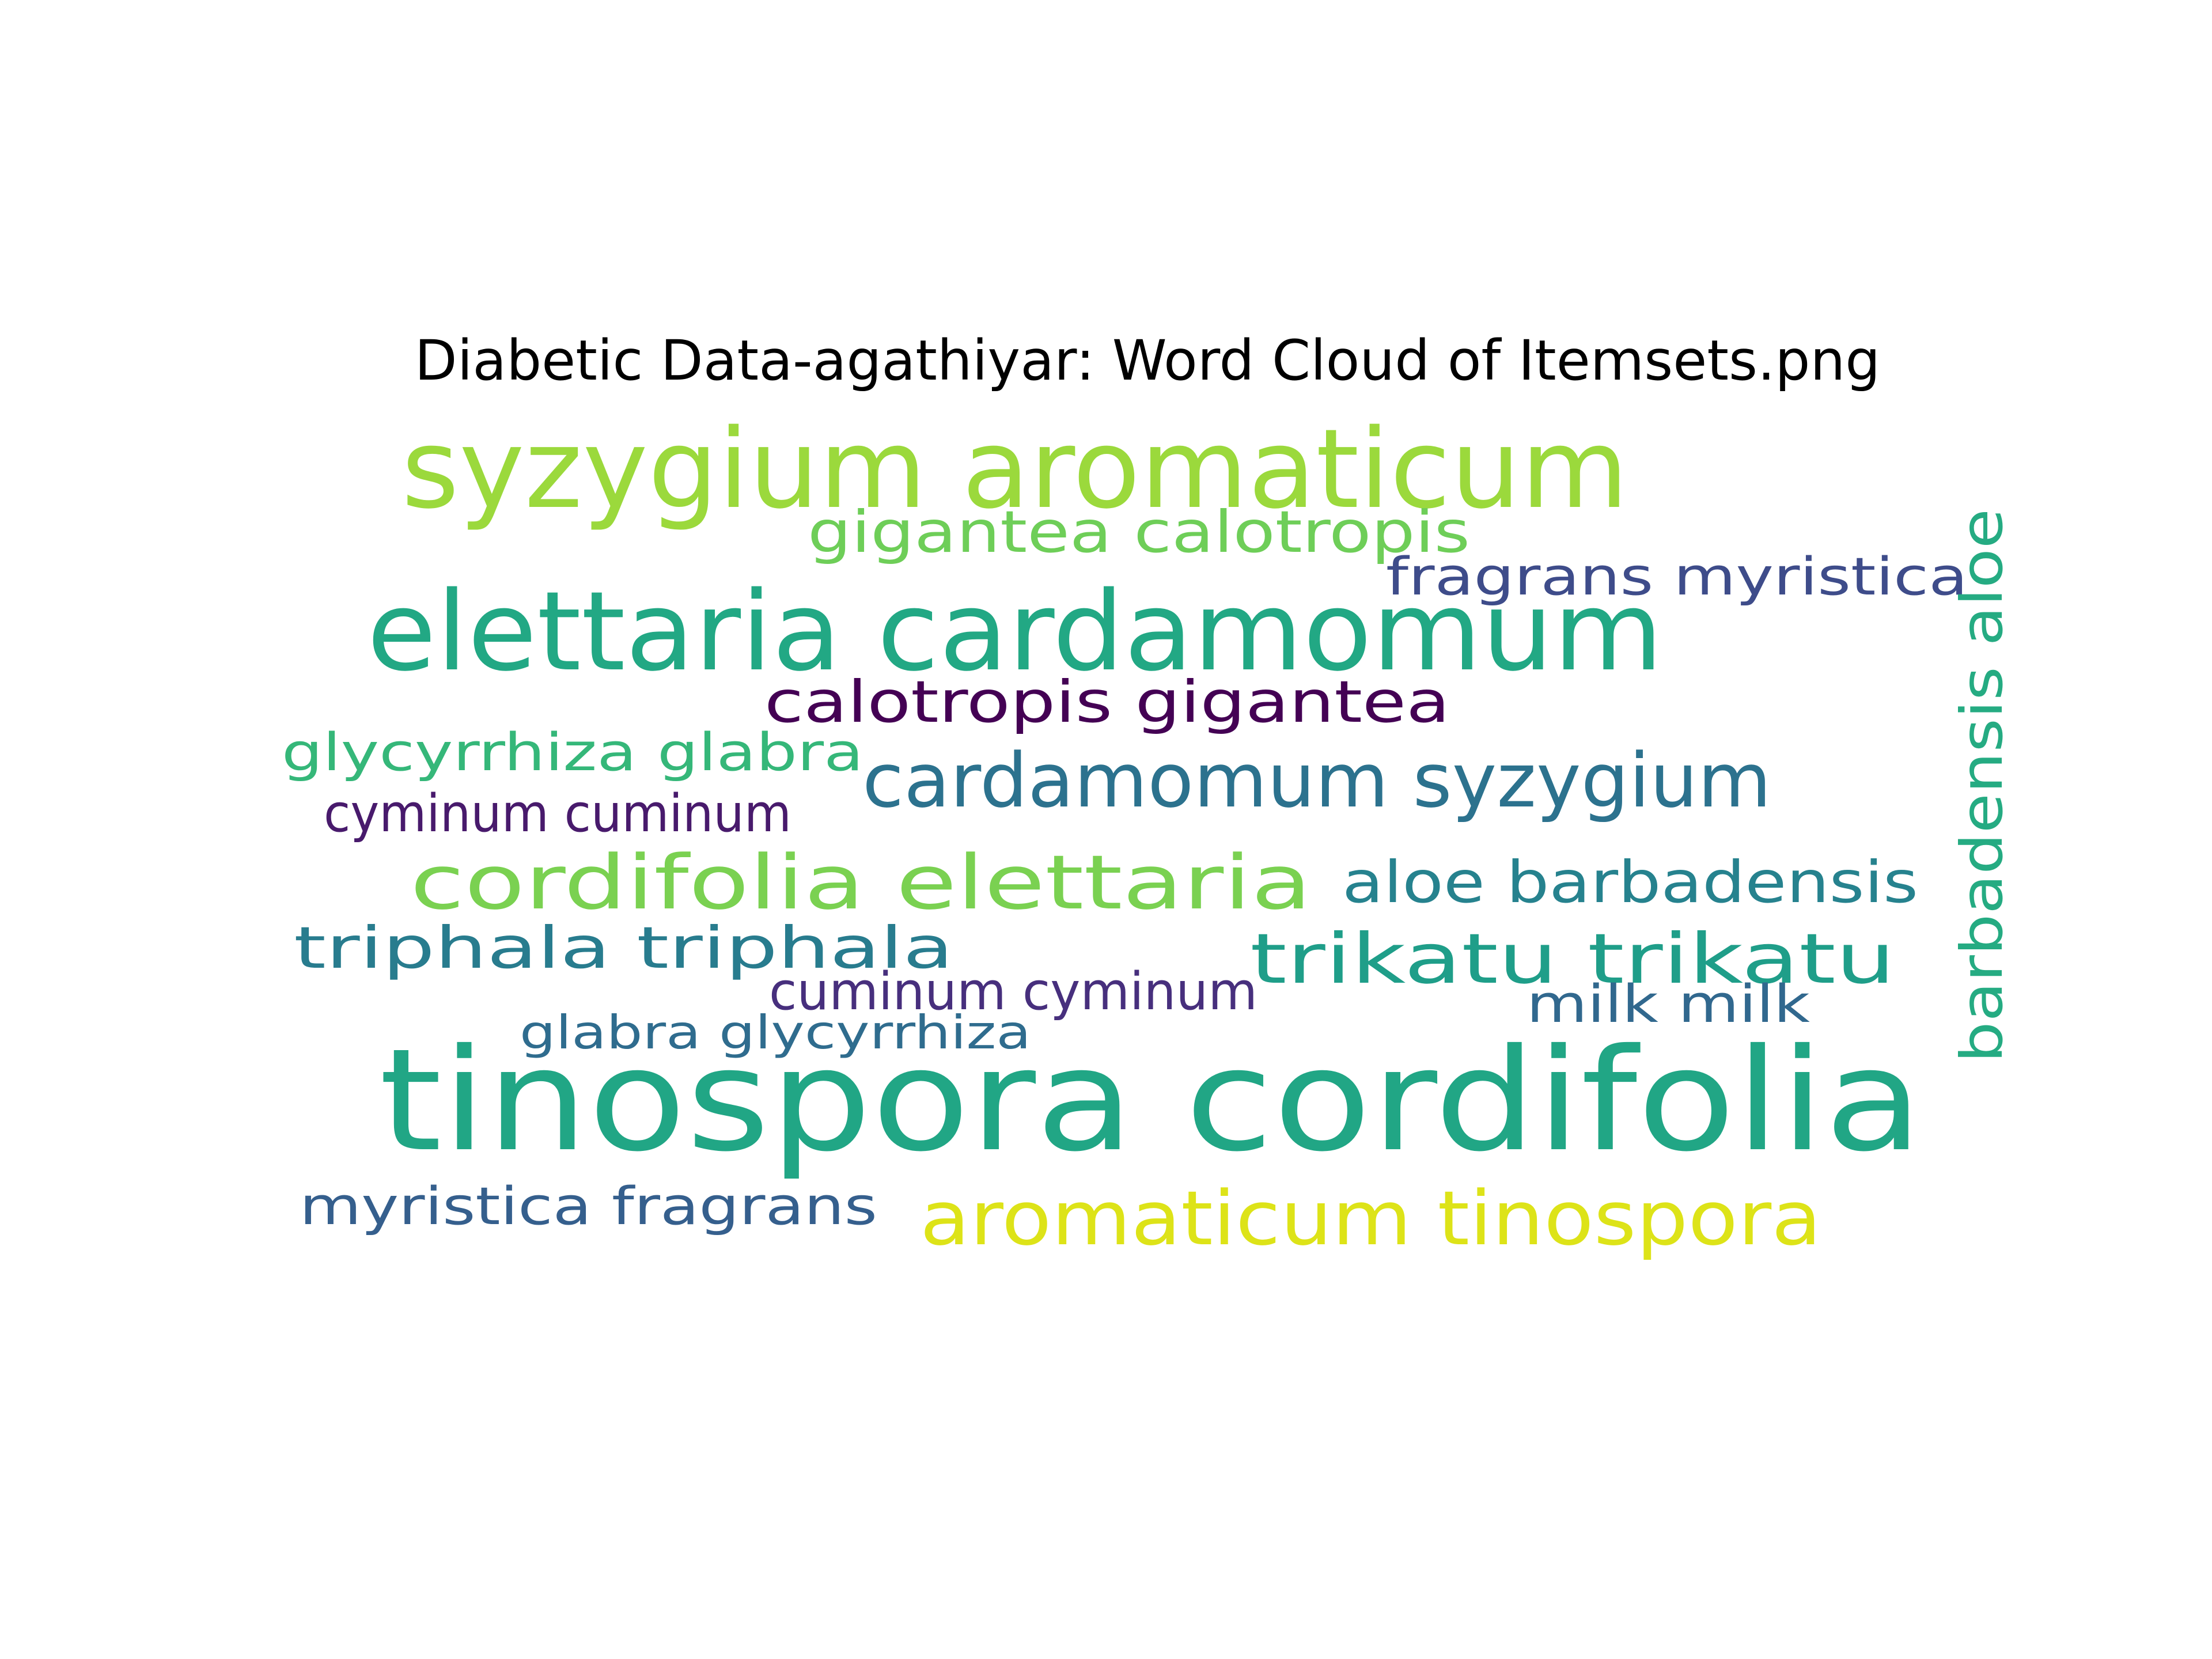 Image resolution: width=2212 pixels, height=1659 pixels. Describe the element at coordinates (1677, 577) in the screenshot. I see `word-cloud-word: fragrans myristica` at that location.